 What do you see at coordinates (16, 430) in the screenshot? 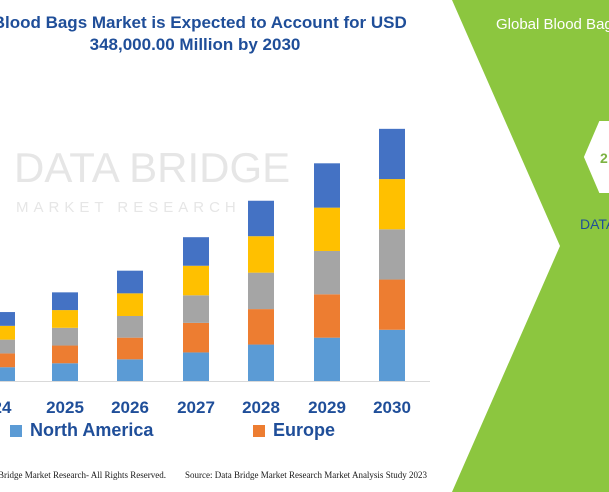
I see `legend-swatch-north-america` at bounding box center [16, 430].